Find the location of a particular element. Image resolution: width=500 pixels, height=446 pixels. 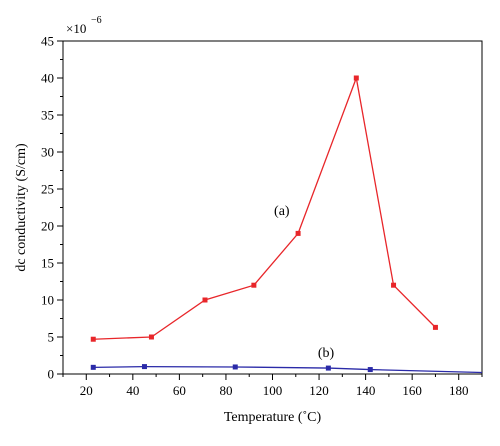

x-tick-label: 100 is located at coordinates (273, 390).